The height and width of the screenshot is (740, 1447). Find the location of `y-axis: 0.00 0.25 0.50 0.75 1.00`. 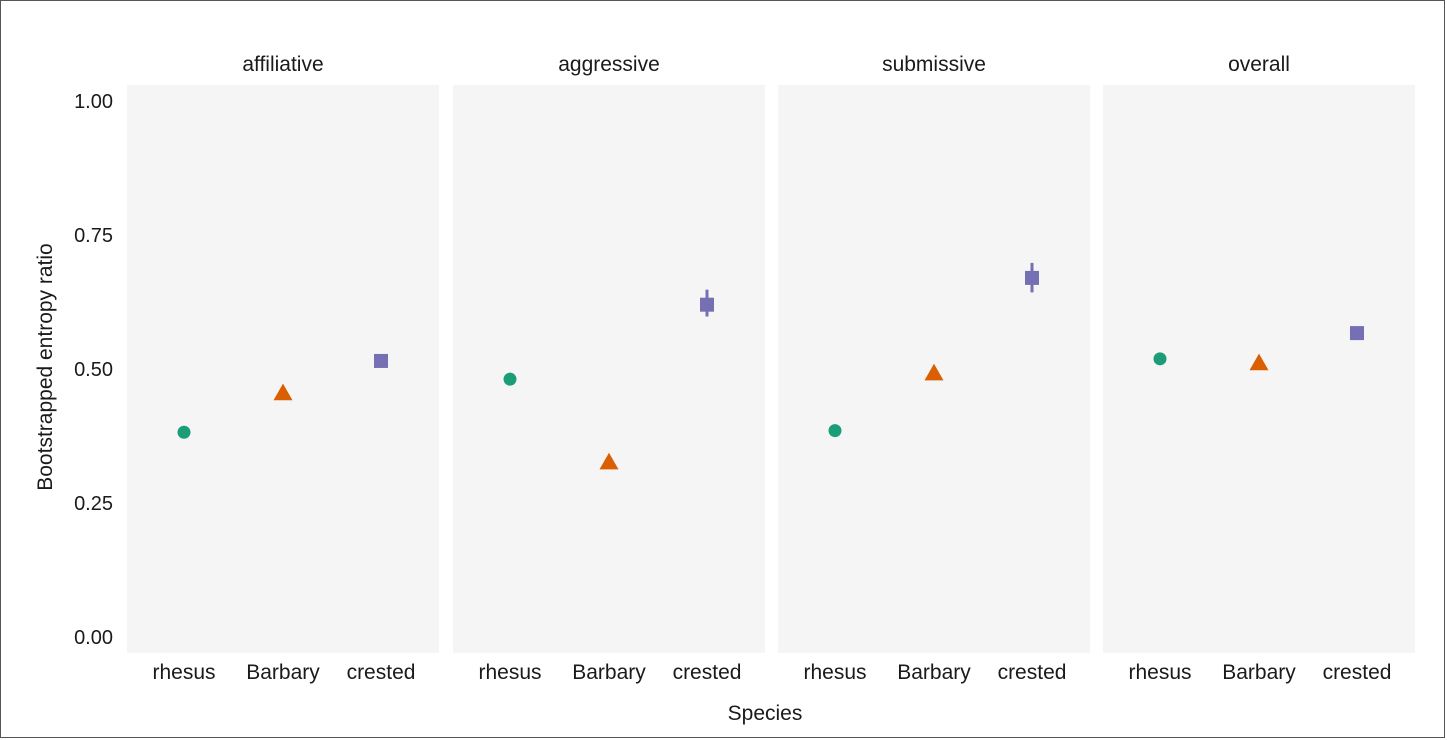

y-axis: 0.00 0.25 0.50 0.75 1.00 is located at coordinates (93, 370).